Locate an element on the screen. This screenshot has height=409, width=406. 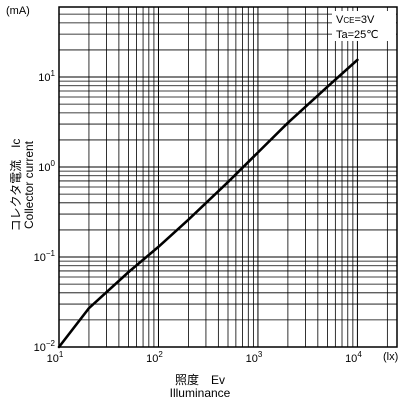
annotation-text: VCE=3V is located at coordinates (355, 20).